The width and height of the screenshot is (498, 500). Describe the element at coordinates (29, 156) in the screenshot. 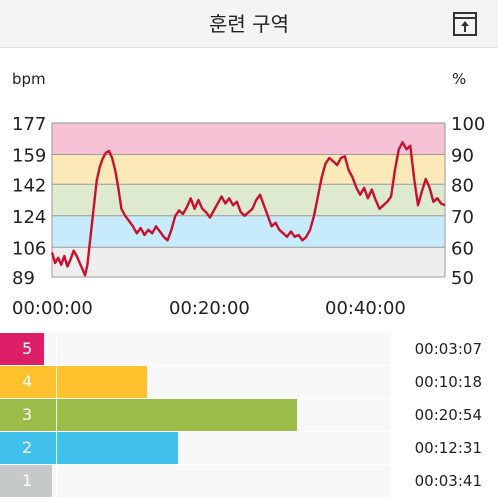

I see `y-left-tick-label: 159` at that location.